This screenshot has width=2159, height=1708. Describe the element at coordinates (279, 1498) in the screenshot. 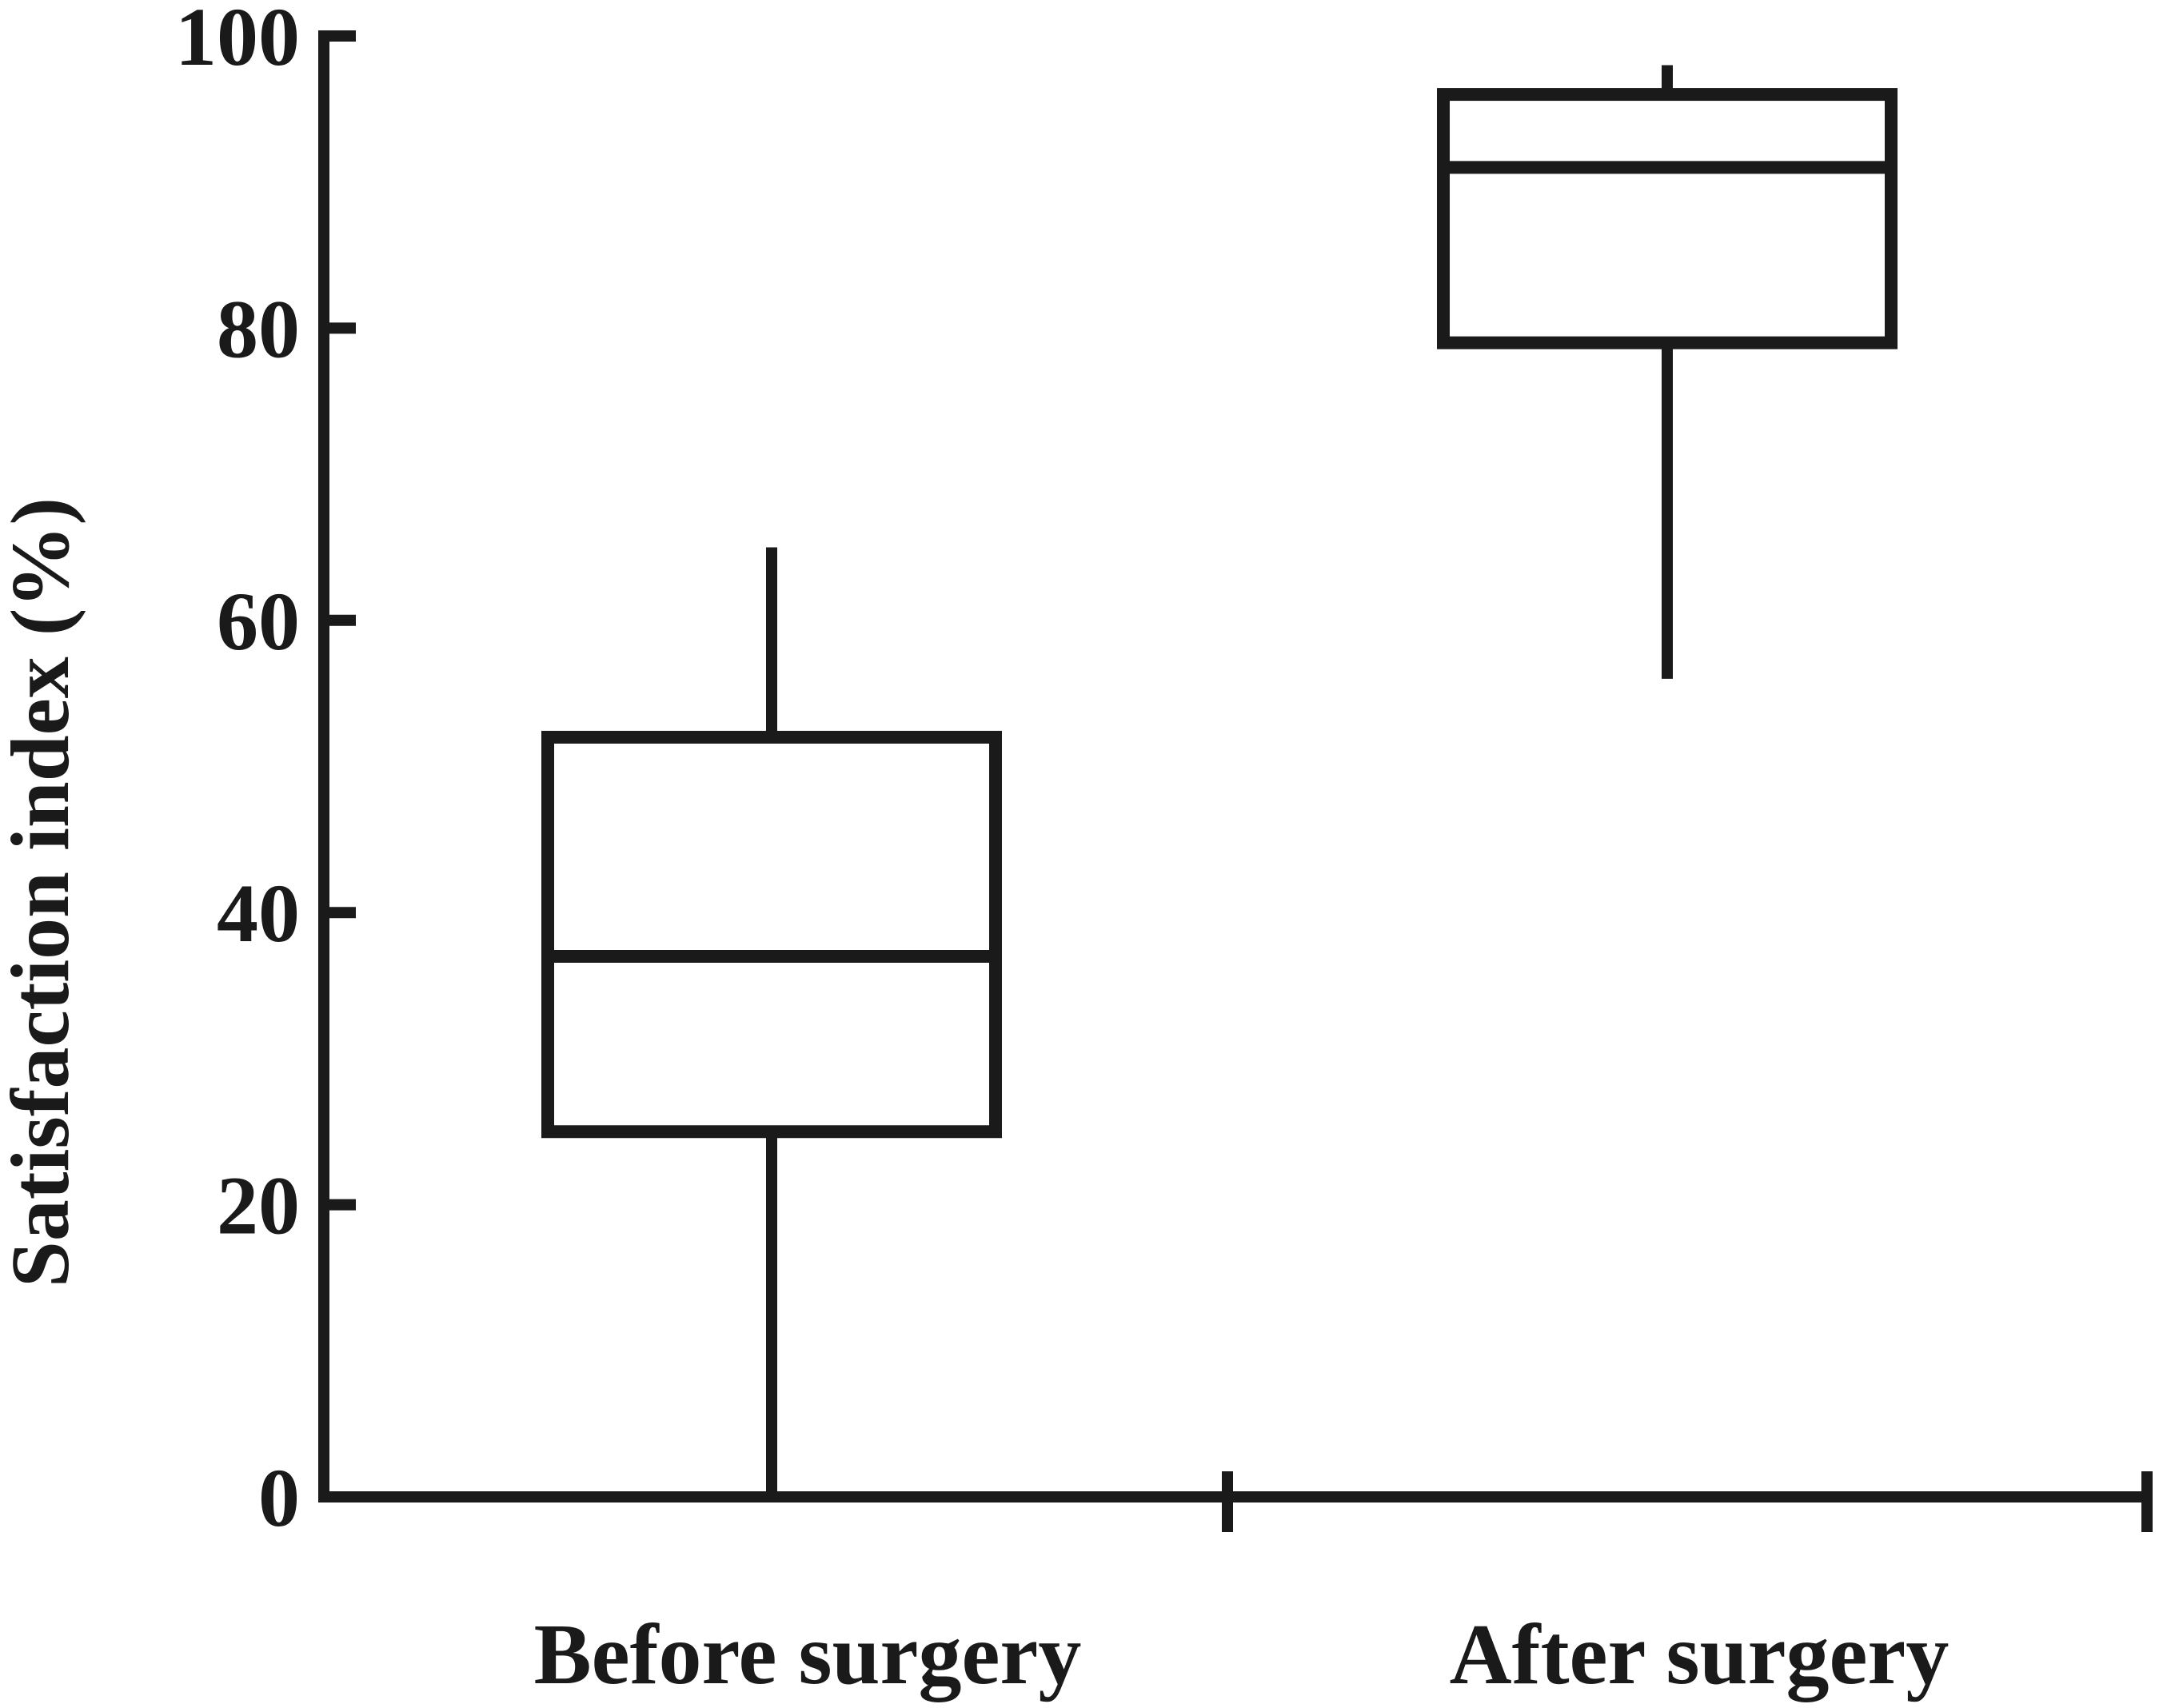

I see `y-tick-label-0: 0` at that location.